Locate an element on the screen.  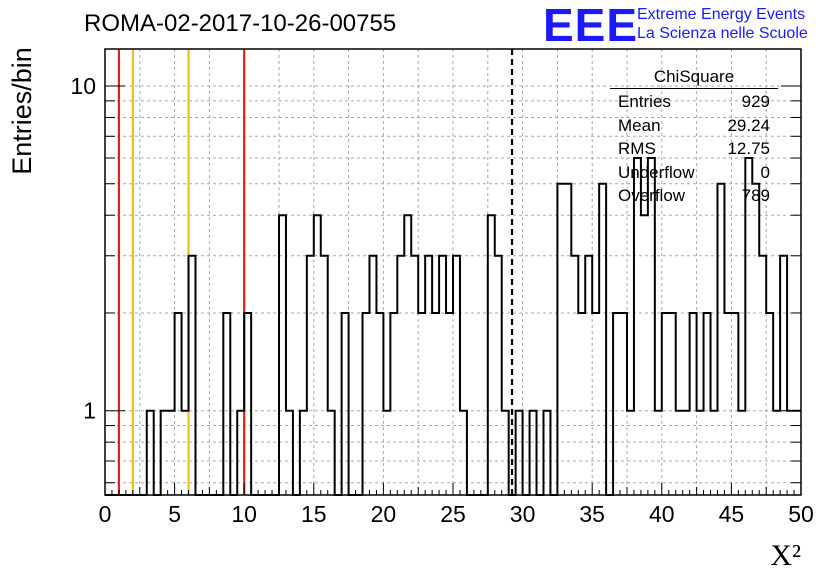
stats-label: Underflow is located at coordinates (656, 172).